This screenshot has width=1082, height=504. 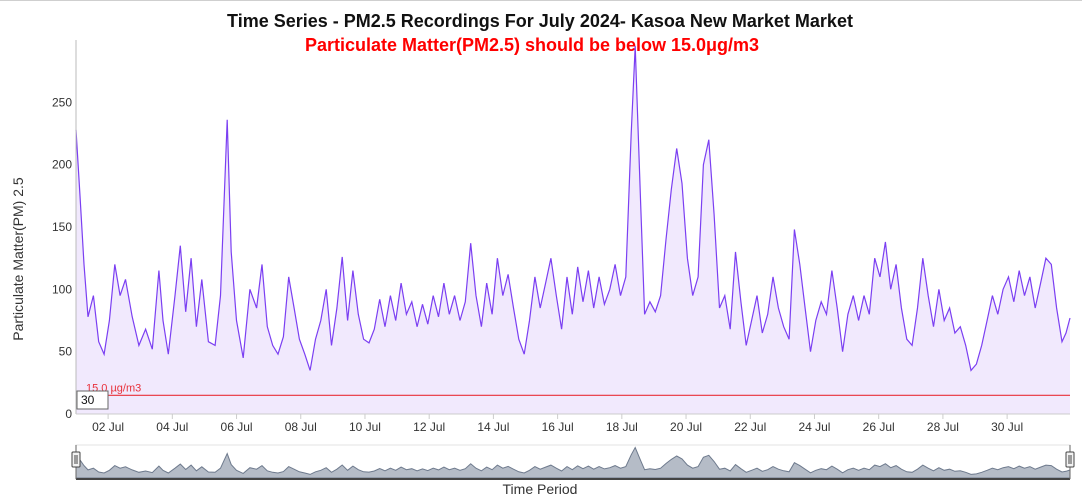 What do you see at coordinates (68, 414) in the screenshot?
I see `y-tick-label: 0` at bounding box center [68, 414].